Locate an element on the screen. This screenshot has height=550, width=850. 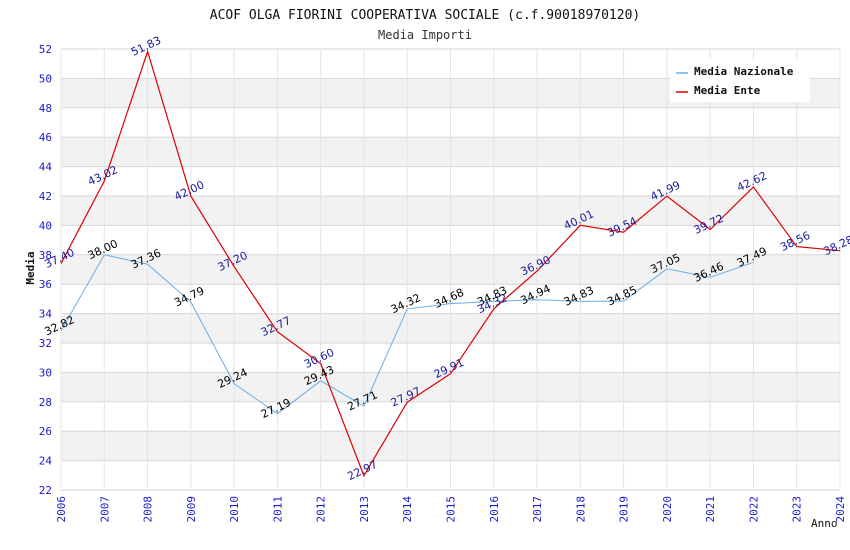
x-tick-label: 2020 is located at coordinates (667, 509).